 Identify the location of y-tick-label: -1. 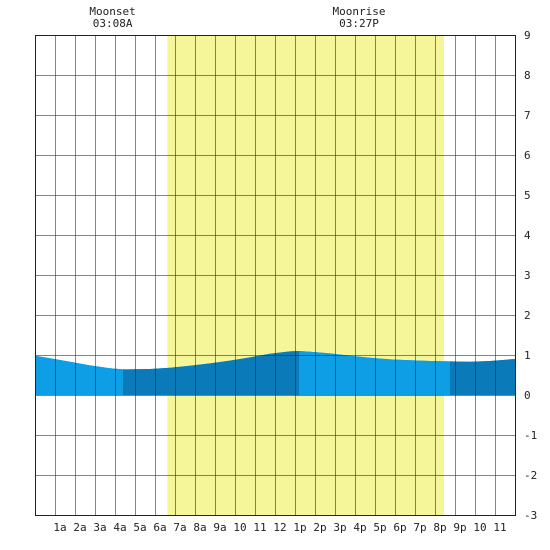
(530, 435).